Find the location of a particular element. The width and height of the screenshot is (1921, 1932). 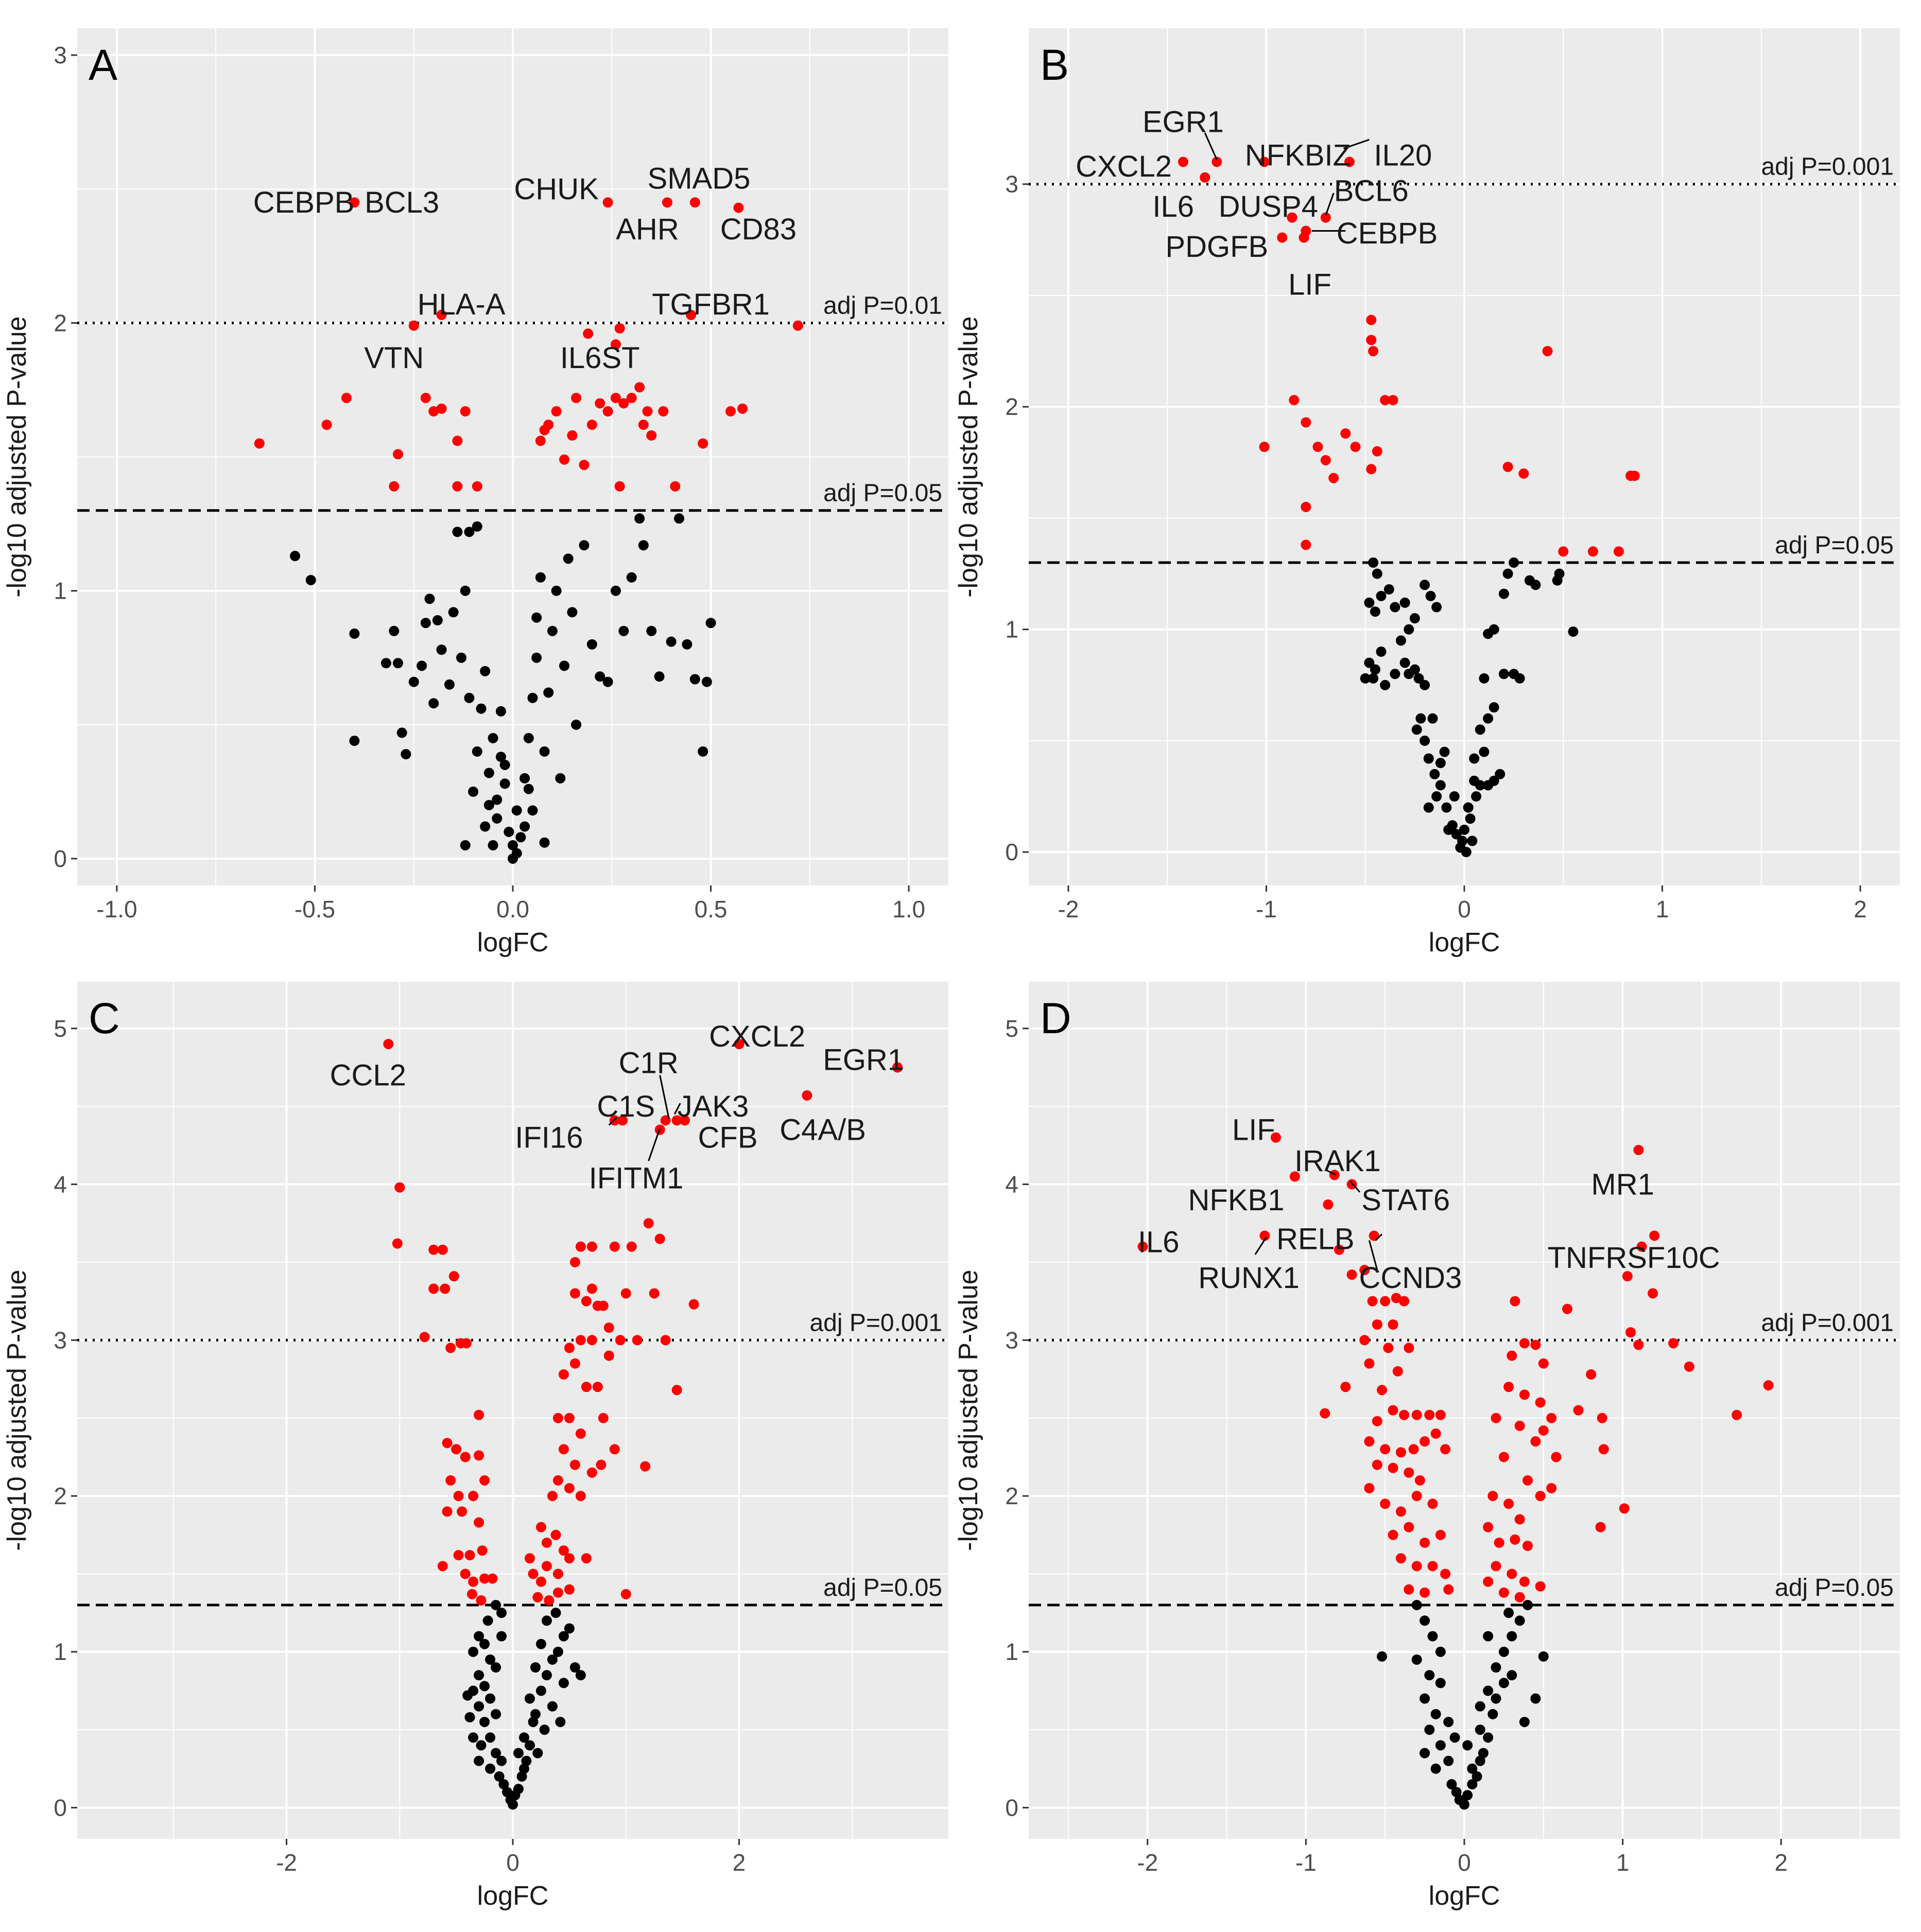

panel-letter: C is located at coordinates (104, 1018).